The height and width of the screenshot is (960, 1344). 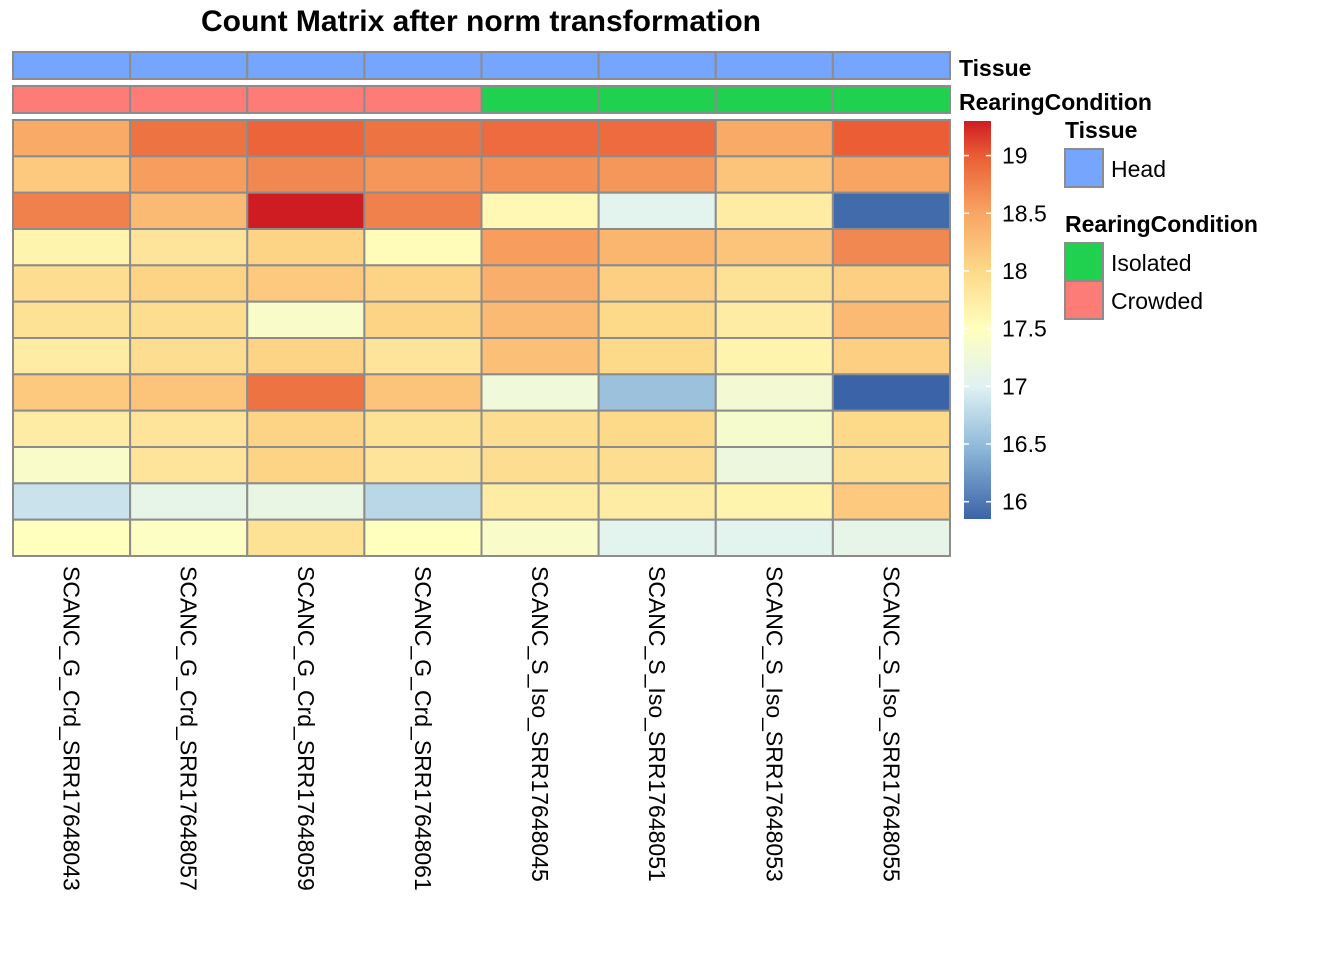 I want to click on legend-swatch-crowded, so click(x=1084, y=300).